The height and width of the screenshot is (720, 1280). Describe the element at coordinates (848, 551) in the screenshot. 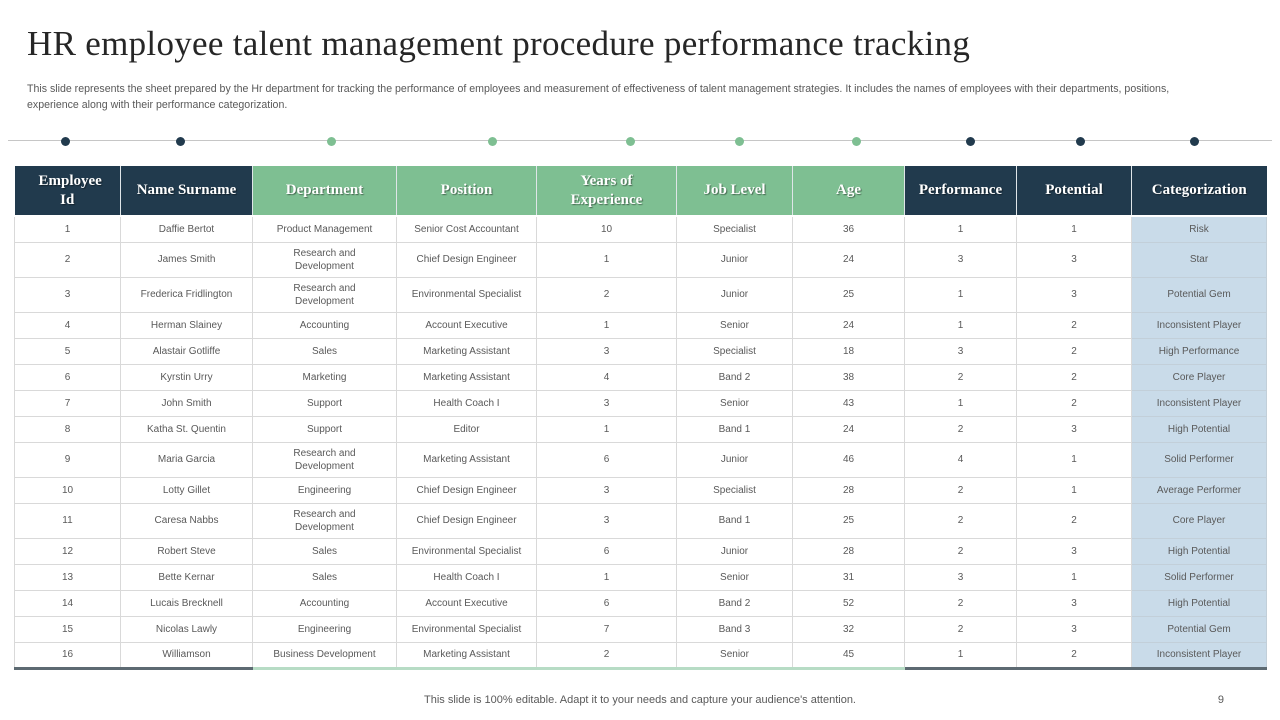

I see `table-cell: 28` at that location.